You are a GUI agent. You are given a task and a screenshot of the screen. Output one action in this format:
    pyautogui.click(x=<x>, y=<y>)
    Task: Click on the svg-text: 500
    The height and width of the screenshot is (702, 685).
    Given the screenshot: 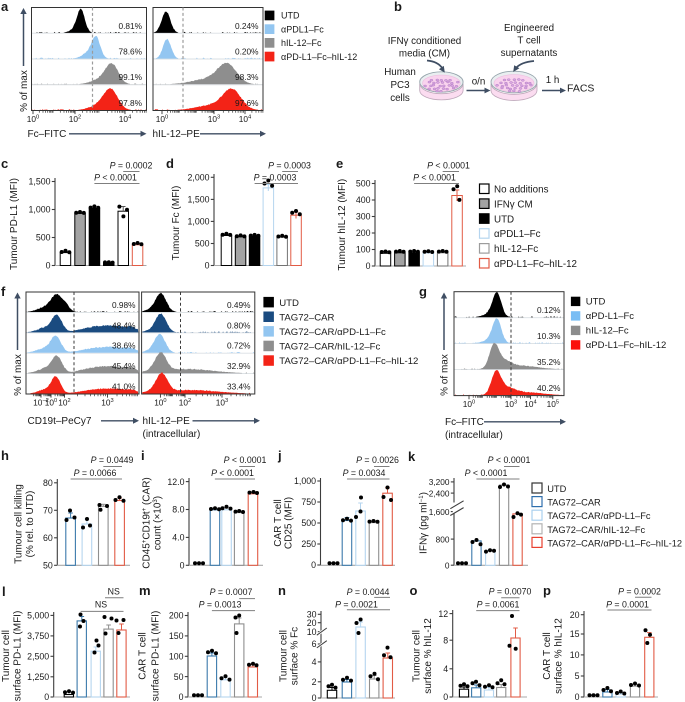 What is the action you would take?
    pyautogui.click(x=43, y=238)
    